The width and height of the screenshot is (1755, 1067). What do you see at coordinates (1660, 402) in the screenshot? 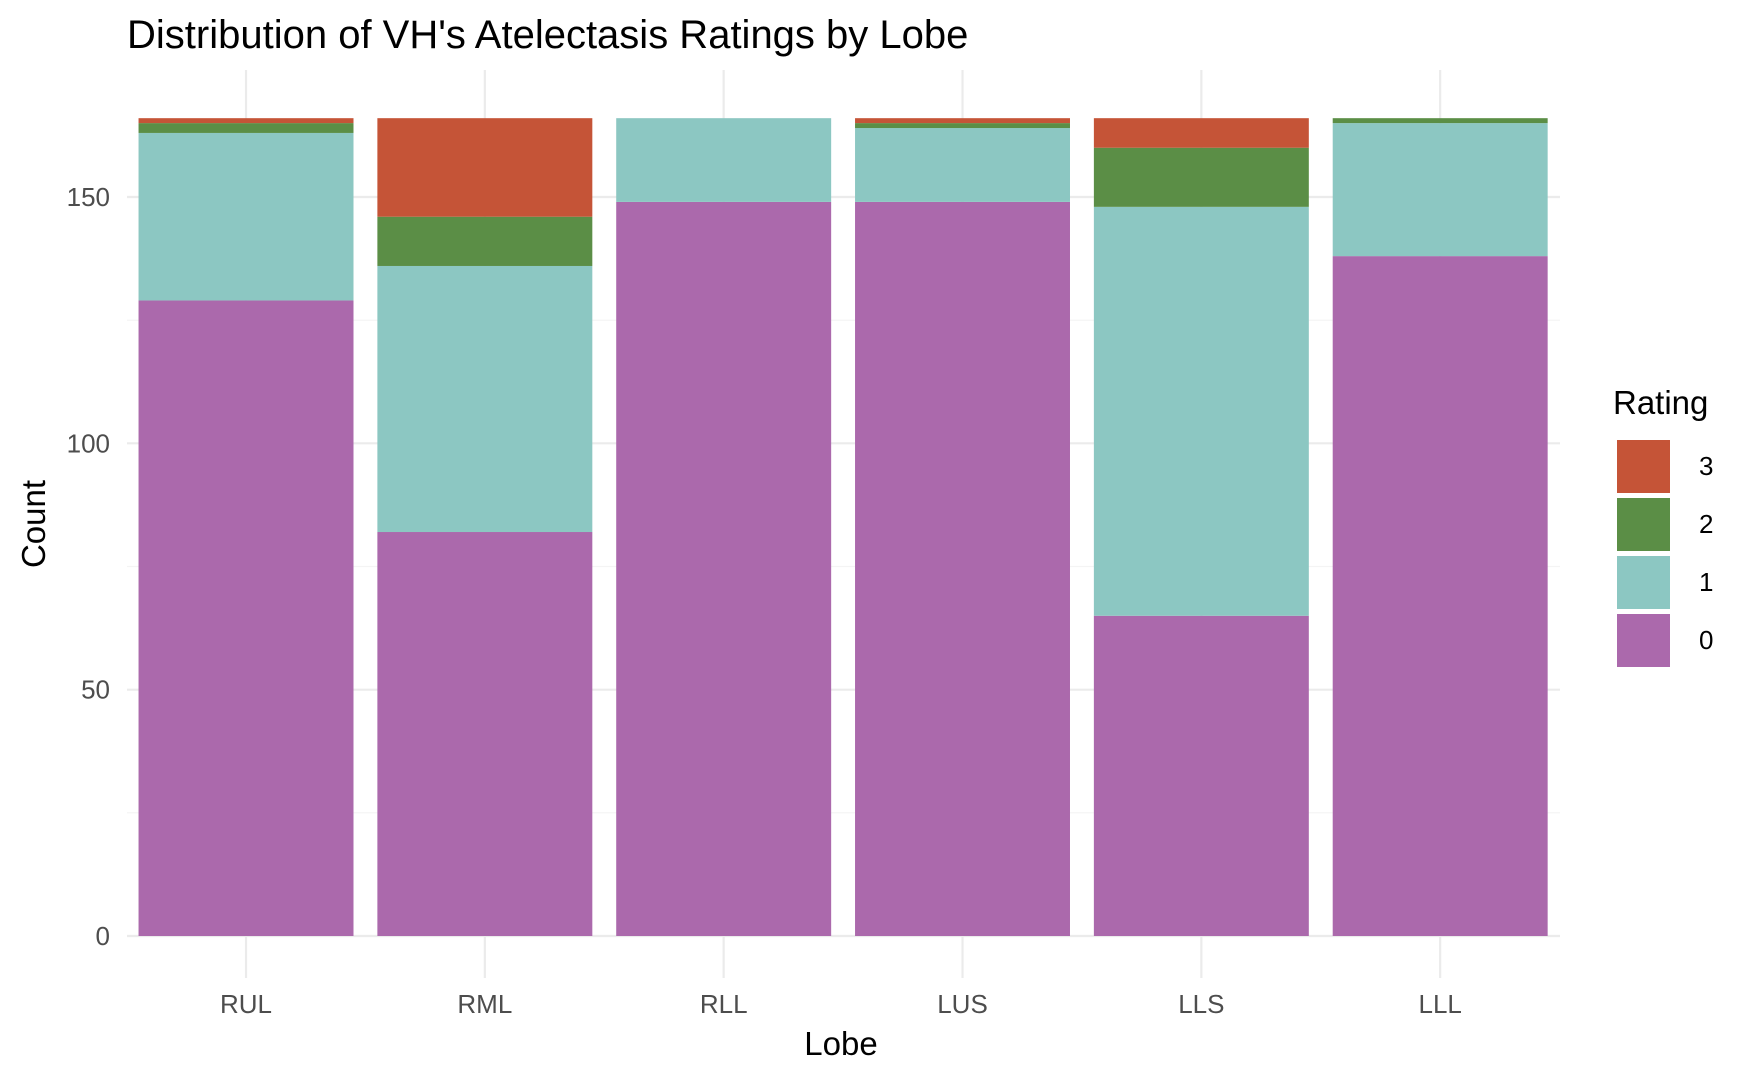
I see `legend-title: Rating` at bounding box center [1660, 402].